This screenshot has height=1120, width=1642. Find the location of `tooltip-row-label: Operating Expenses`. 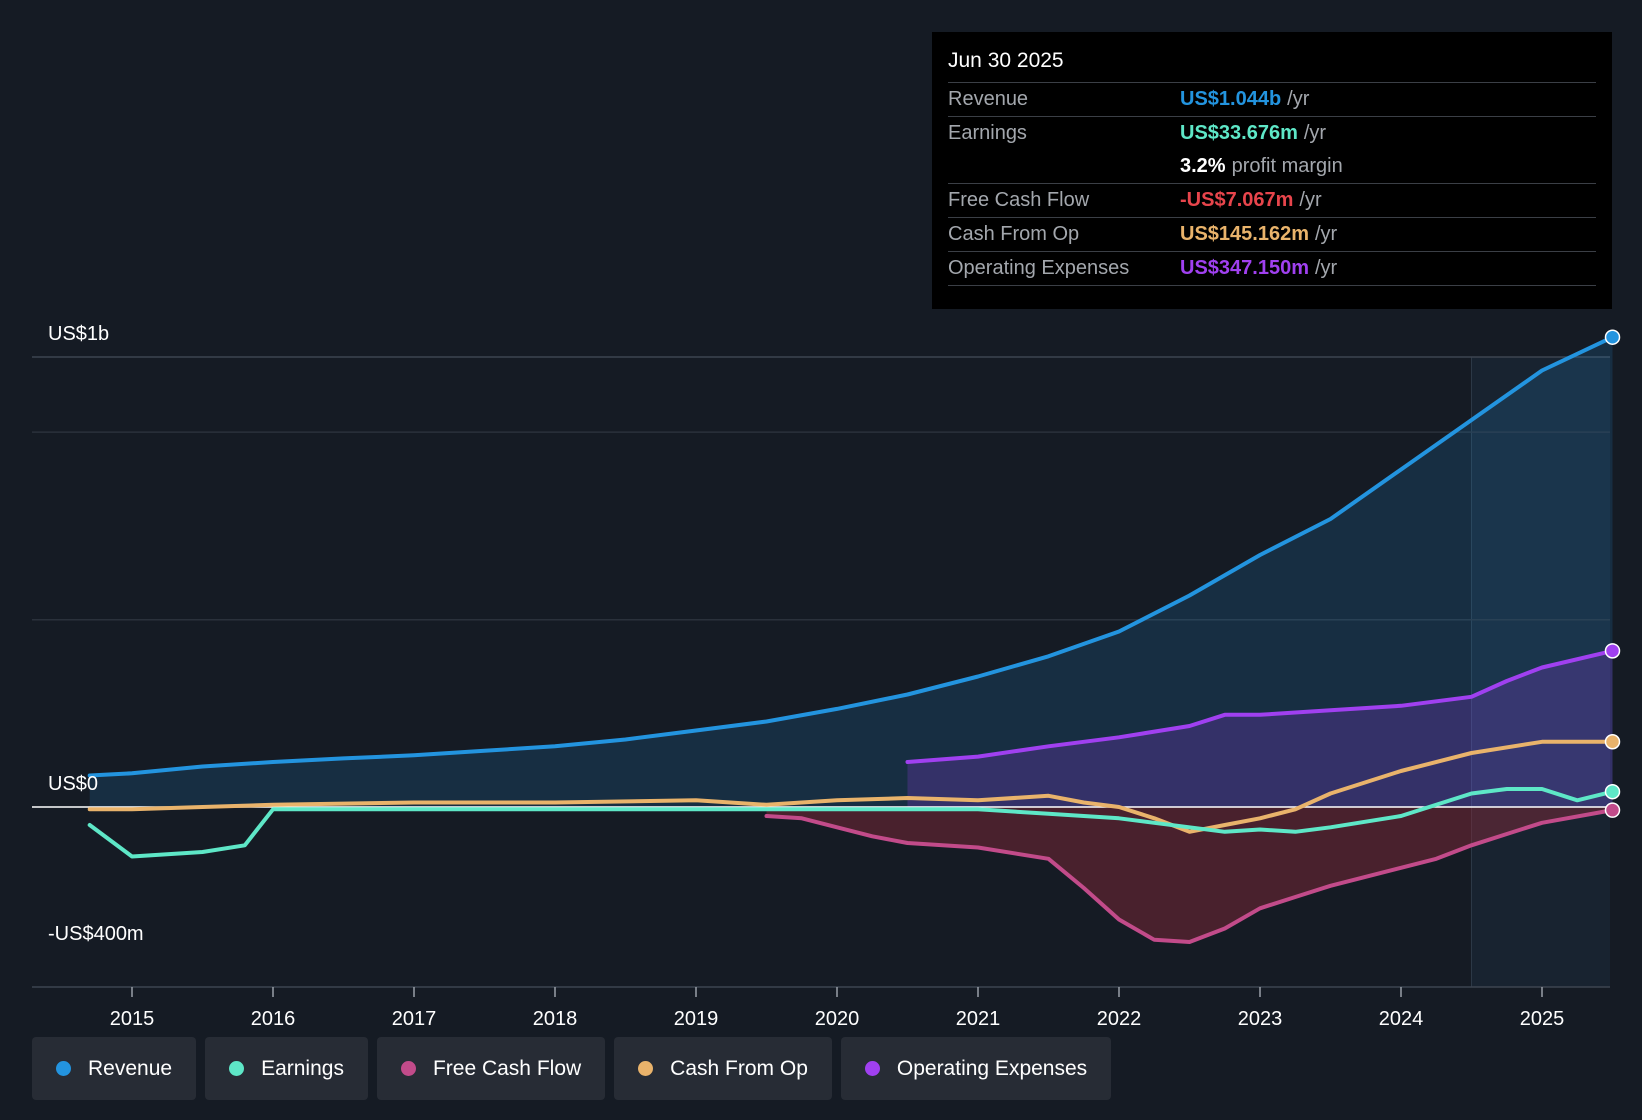

tooltip-row-label: Operating Expenses is located at coordinates (1039, 268).